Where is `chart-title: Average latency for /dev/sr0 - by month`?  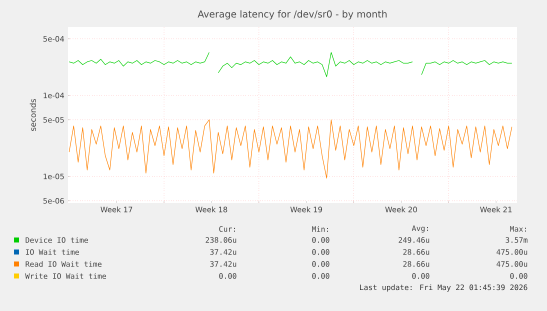 chart-title: Average latency for /dev/sr0 - by month is located at coordinates (292, 15).